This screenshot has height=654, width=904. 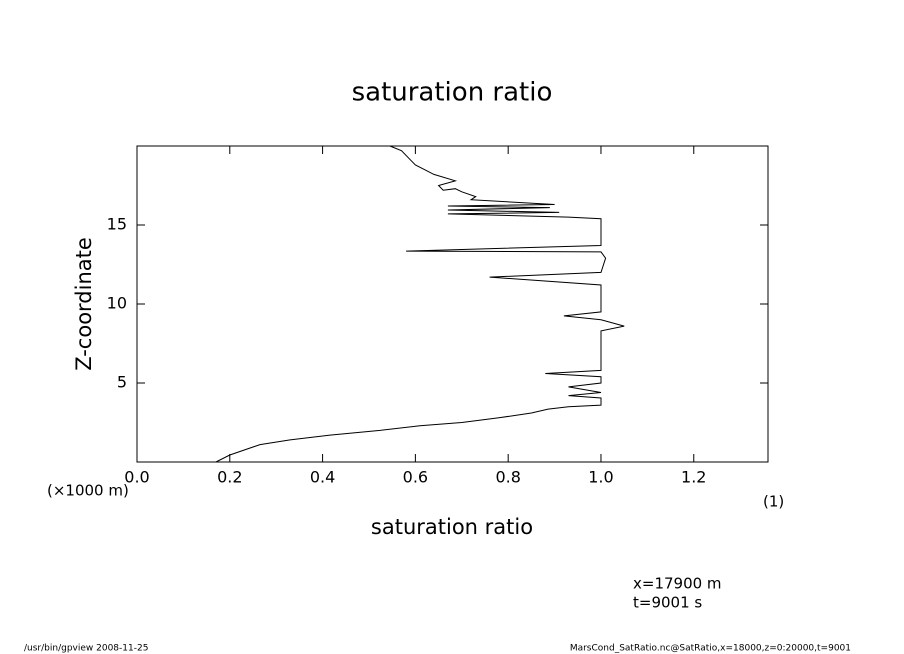 I want to click on x-tick-label: 0.6, so click(x=415, y=477).